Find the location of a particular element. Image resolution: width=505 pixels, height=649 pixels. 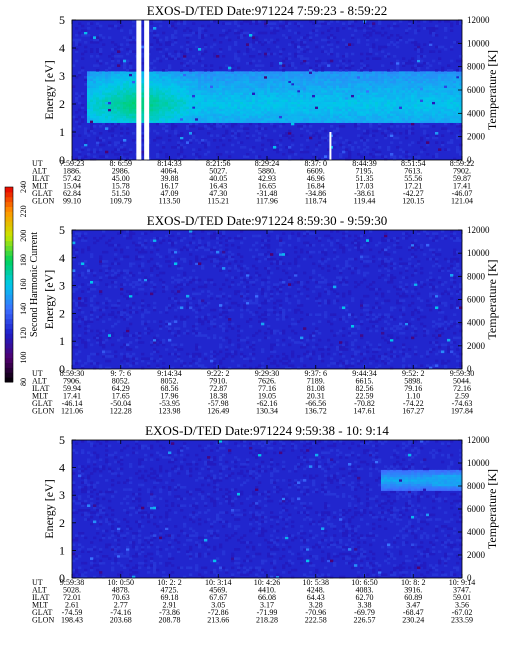

orbit-table-cell: 8:14:33 is located at coordinates (169, 163).